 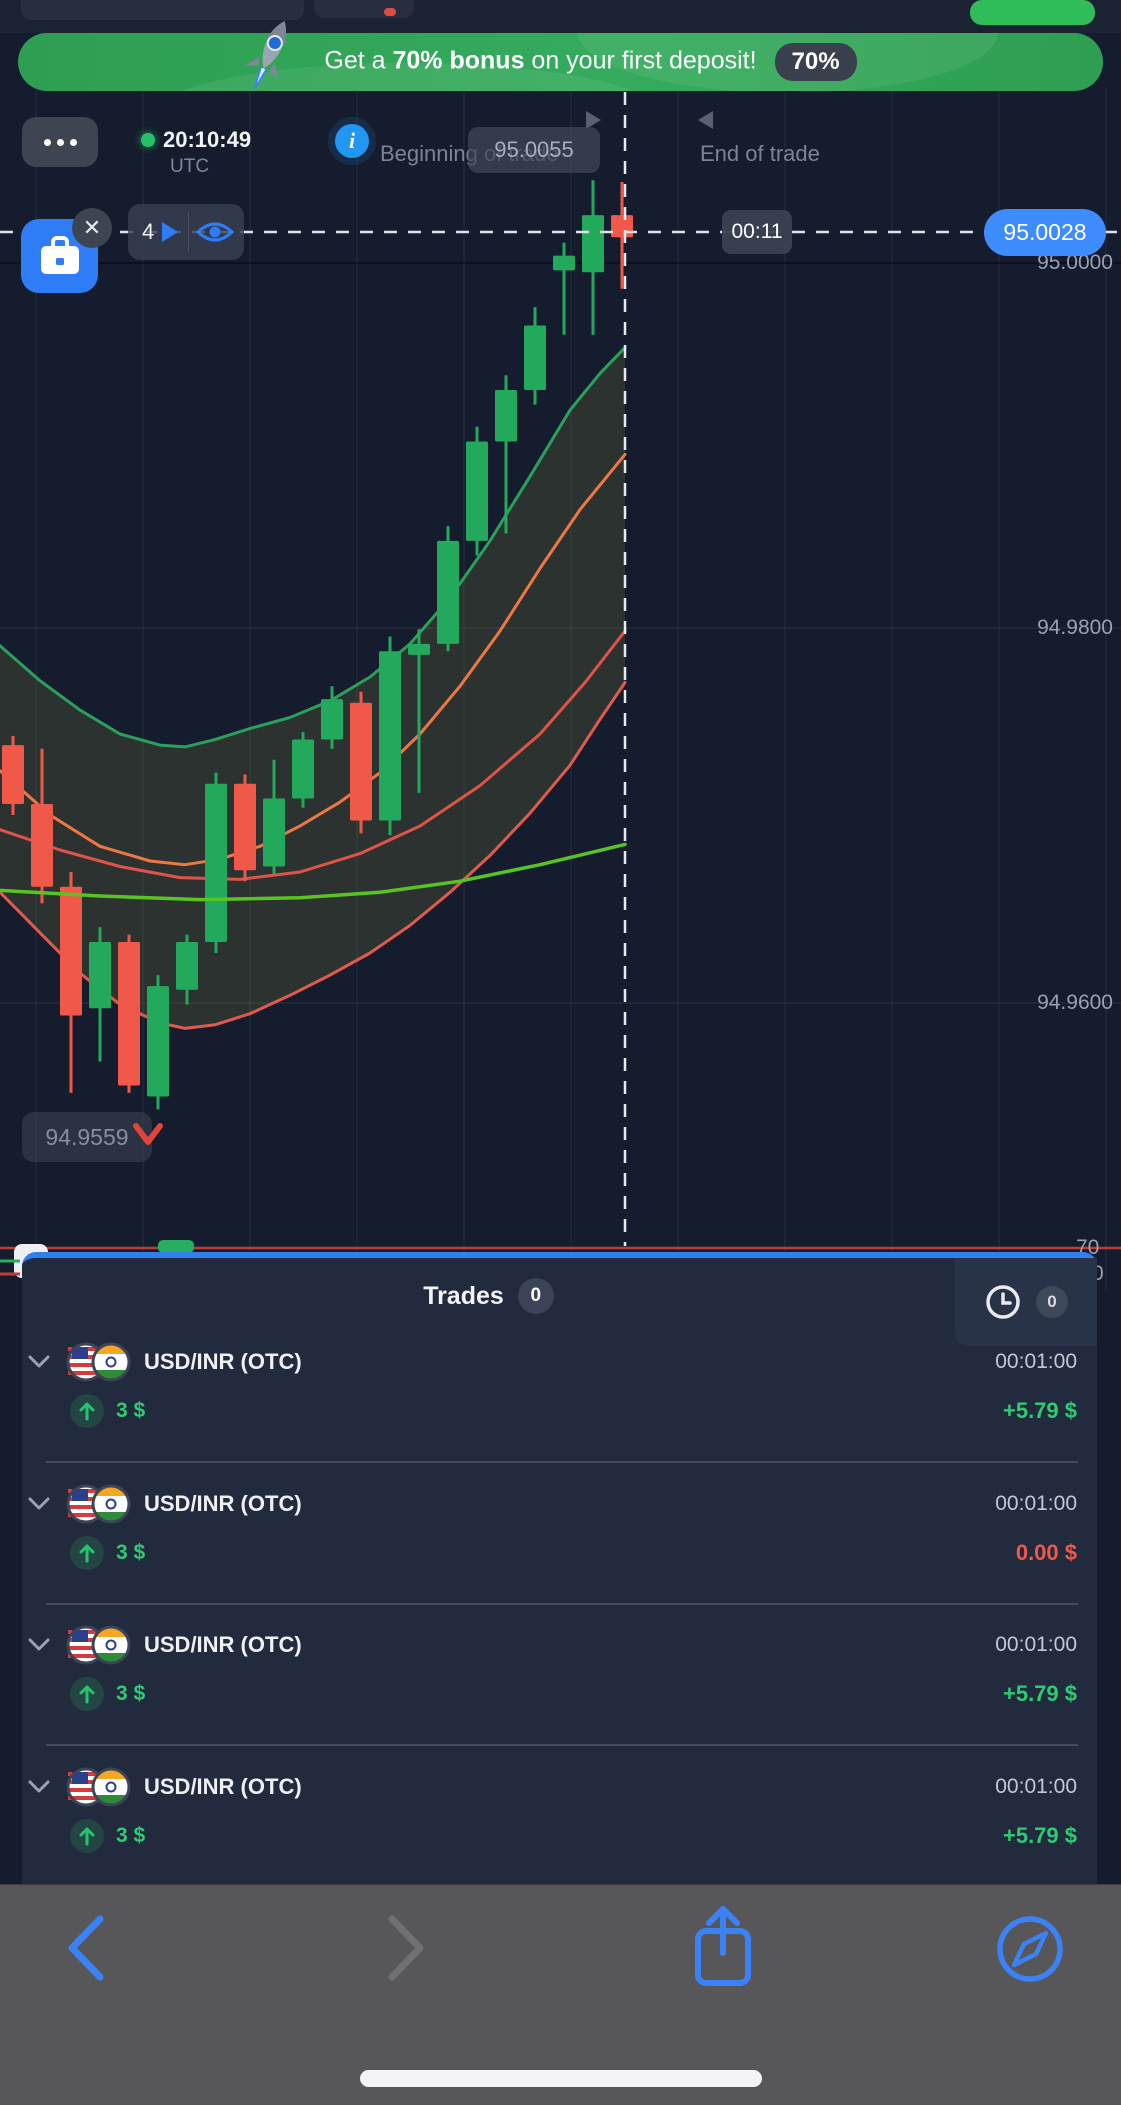 I want to click on ema_fast-line, so click(x=313, y=659).